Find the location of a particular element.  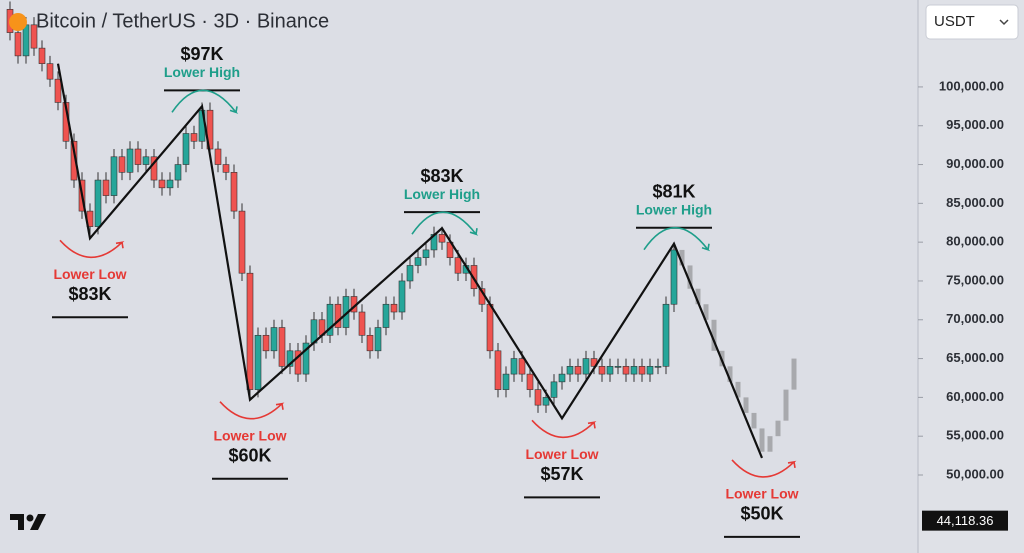

swing-price: $97K is located at coordinates (201, 54).